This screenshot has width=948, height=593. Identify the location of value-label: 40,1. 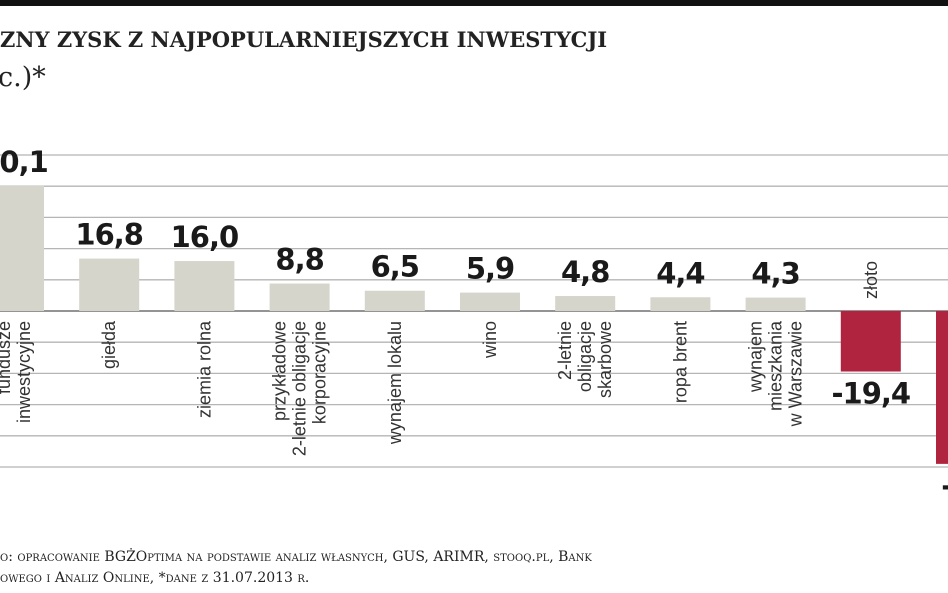
(24, 162).